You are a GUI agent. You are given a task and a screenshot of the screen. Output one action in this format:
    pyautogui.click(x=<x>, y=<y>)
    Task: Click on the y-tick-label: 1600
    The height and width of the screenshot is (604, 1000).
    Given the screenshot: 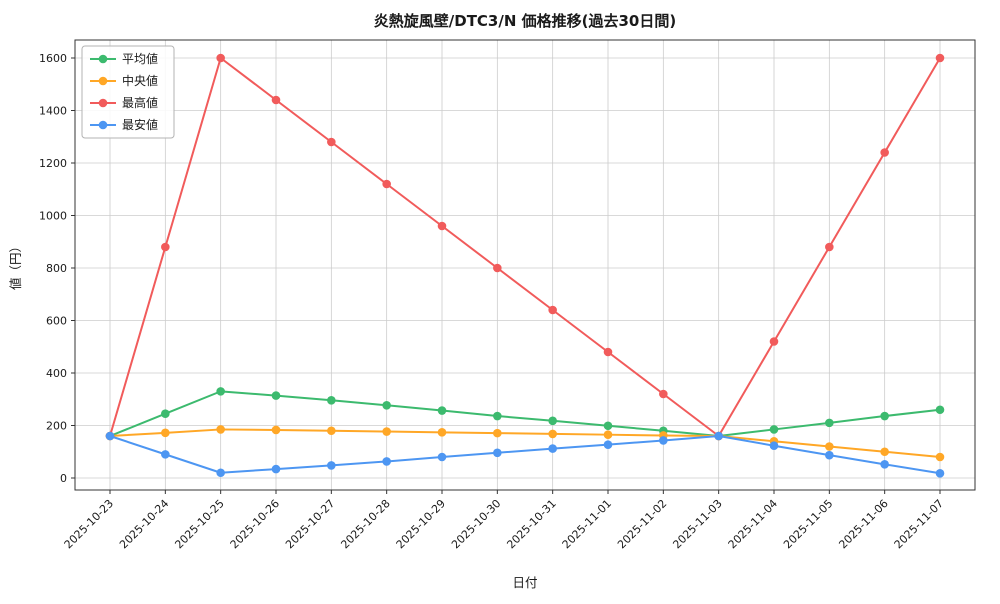 What is the action you would take?
    pyautogui.click(x=53, y=58)
    